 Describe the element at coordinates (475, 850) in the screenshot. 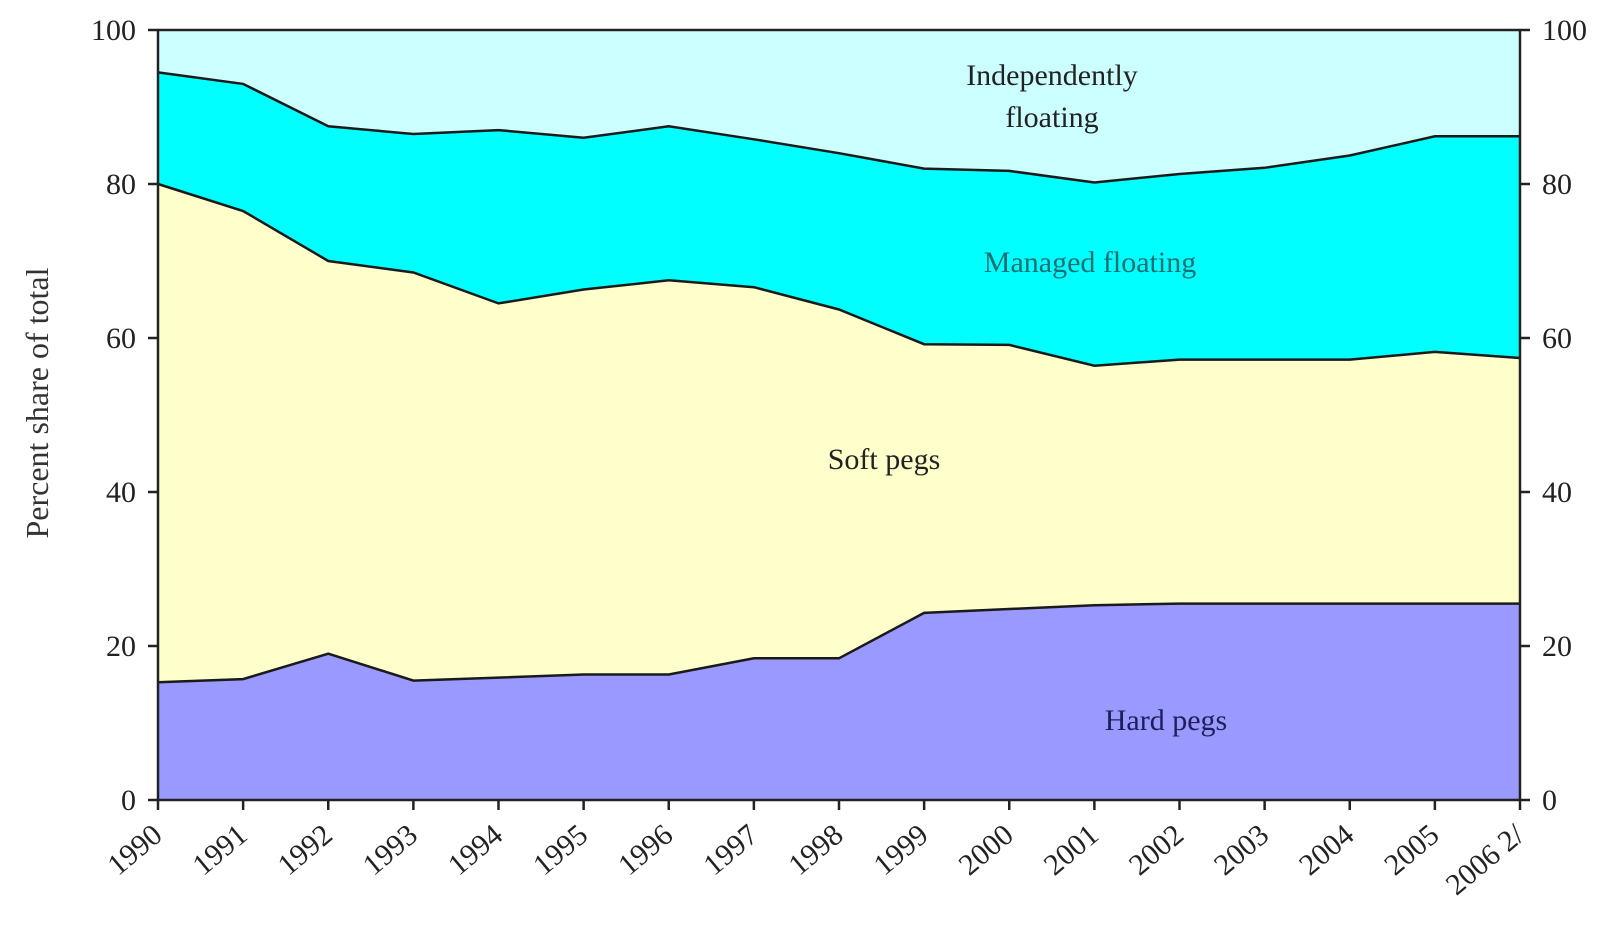

I see `x-tick-label: 1994` at that location.